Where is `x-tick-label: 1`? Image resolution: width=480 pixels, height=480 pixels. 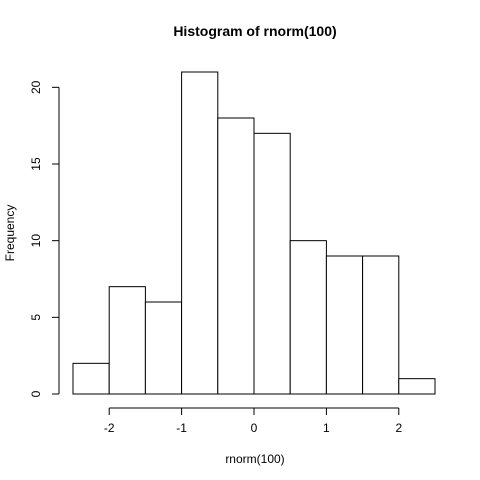
x-tick-label: 1 is located at coordinates (326, 428).